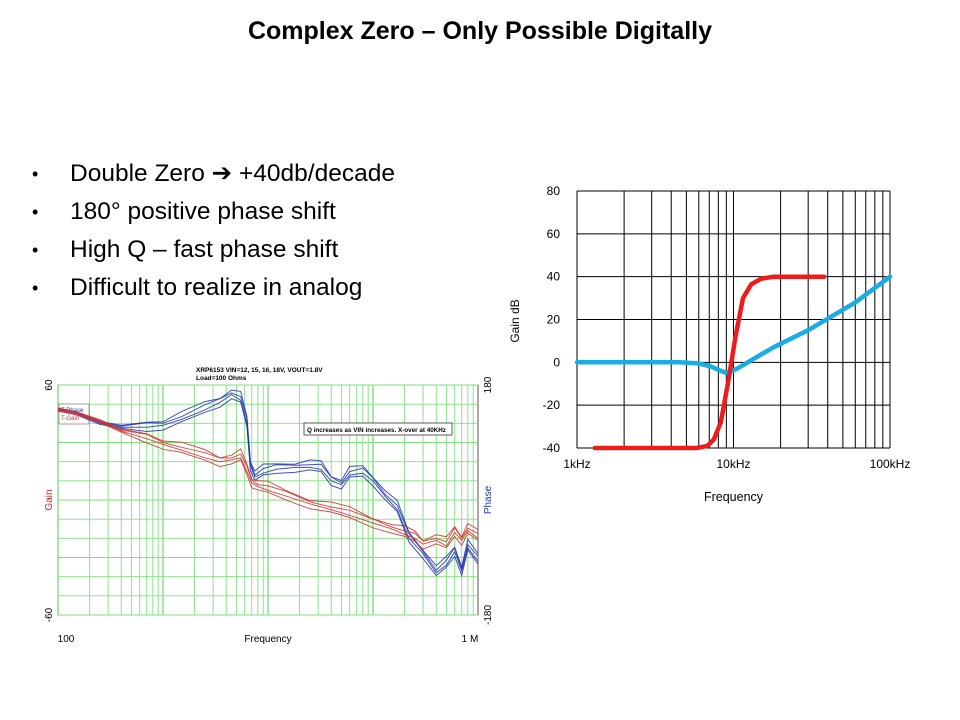  What do you see at coordinates (70, 419) in the screenshot?
I see `legend-entry: T-Gain` at bounding box center [70, 419].